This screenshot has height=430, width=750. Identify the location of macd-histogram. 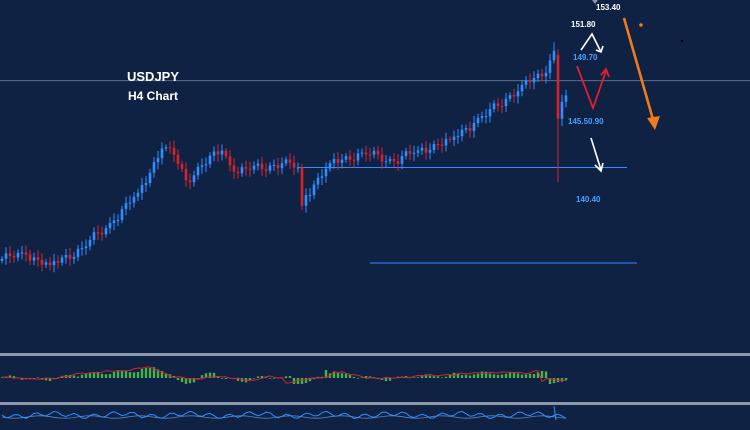
(284, 375).